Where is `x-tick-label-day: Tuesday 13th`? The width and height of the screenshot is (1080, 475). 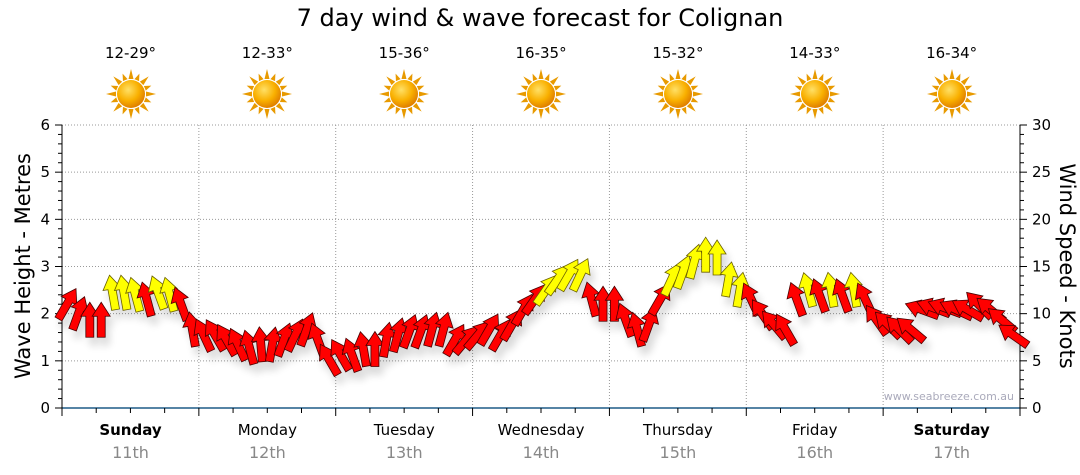
x-tick-label-day: Tuesday 13th is located at coordinates (404, 441).